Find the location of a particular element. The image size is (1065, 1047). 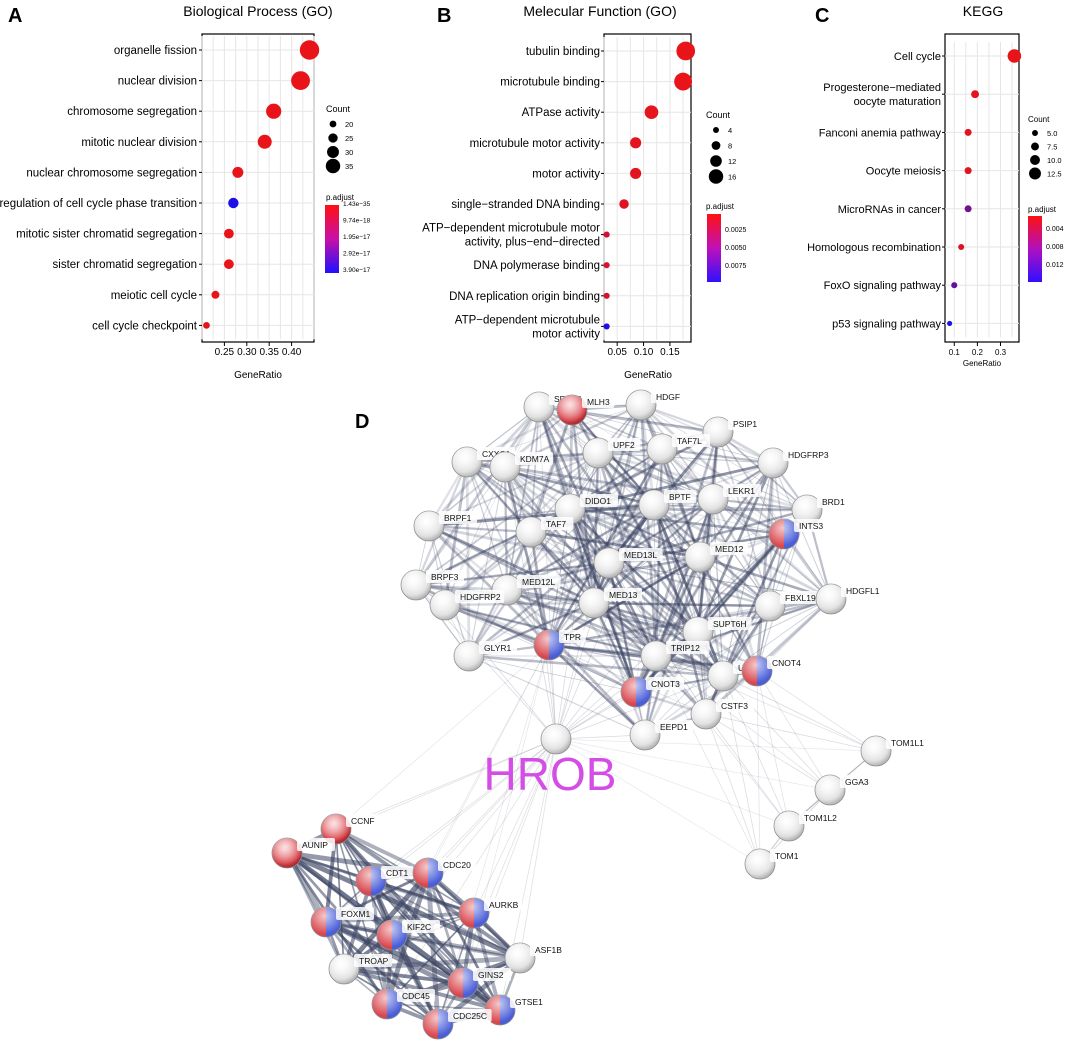

network-node: TAF7L is located at coordinates (678, 449).